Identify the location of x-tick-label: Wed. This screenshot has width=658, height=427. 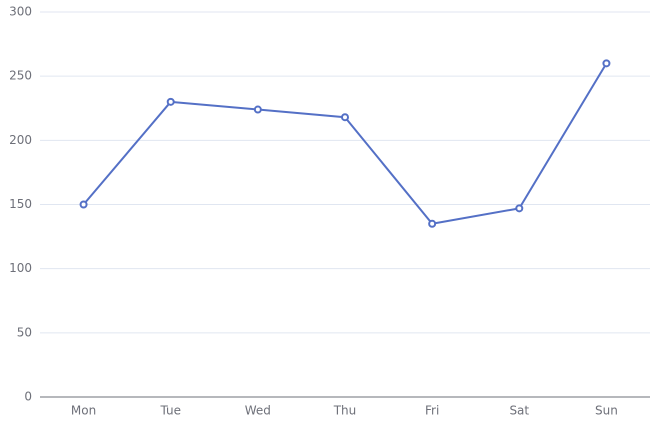
(258, 411).